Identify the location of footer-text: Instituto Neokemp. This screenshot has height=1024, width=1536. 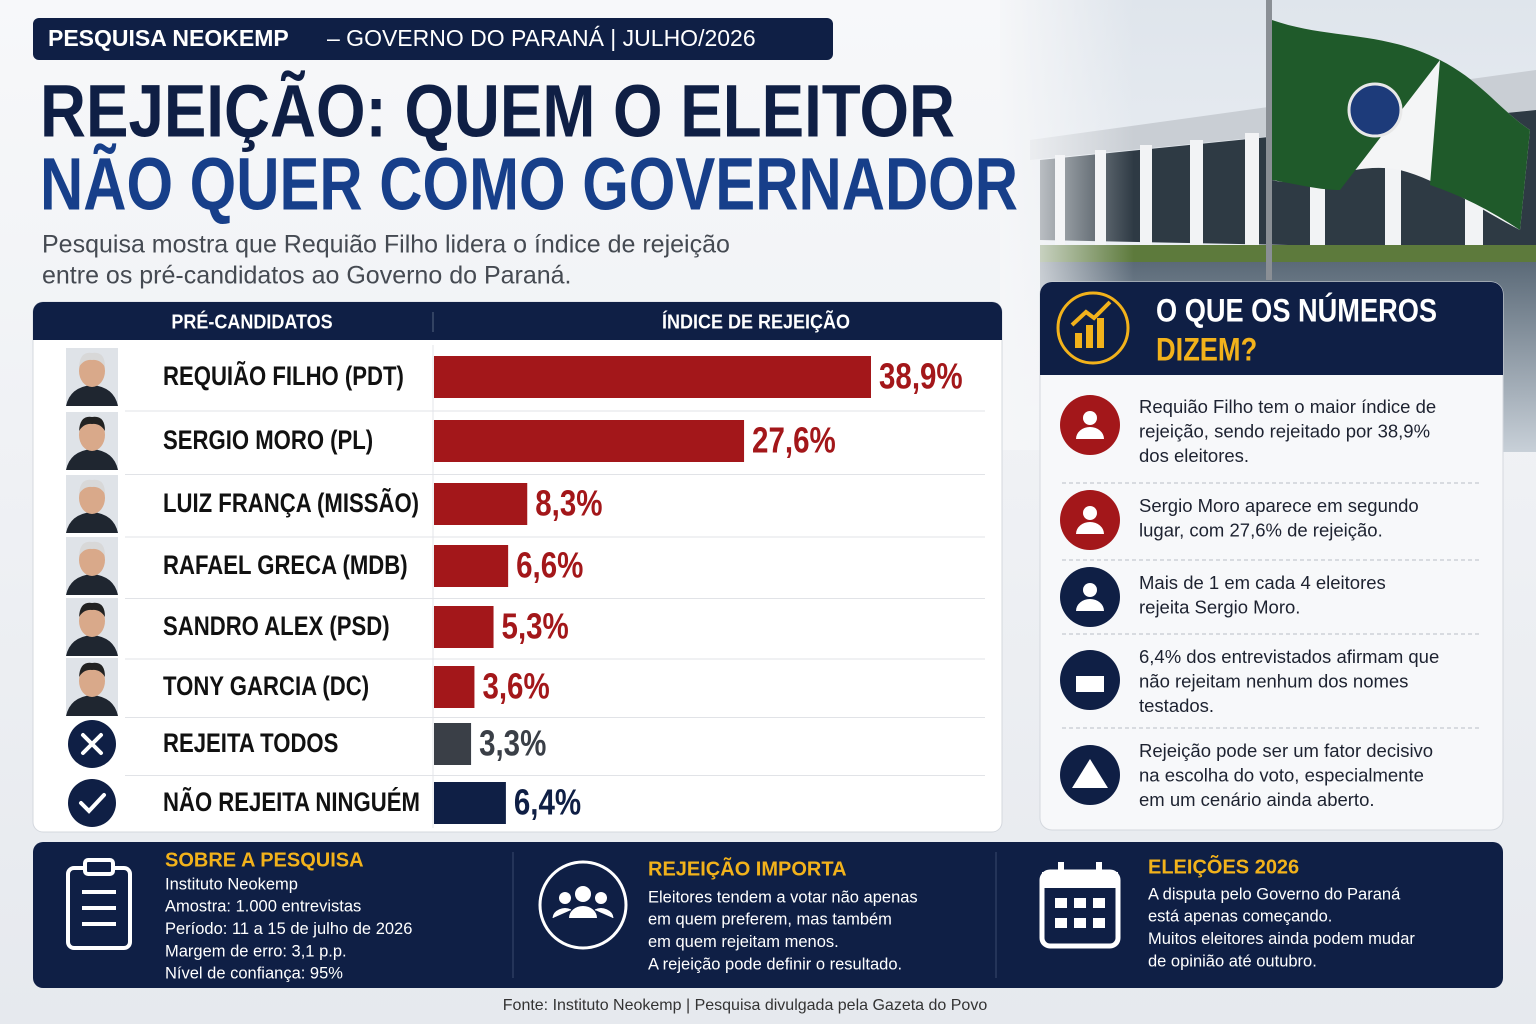
(231, 884).